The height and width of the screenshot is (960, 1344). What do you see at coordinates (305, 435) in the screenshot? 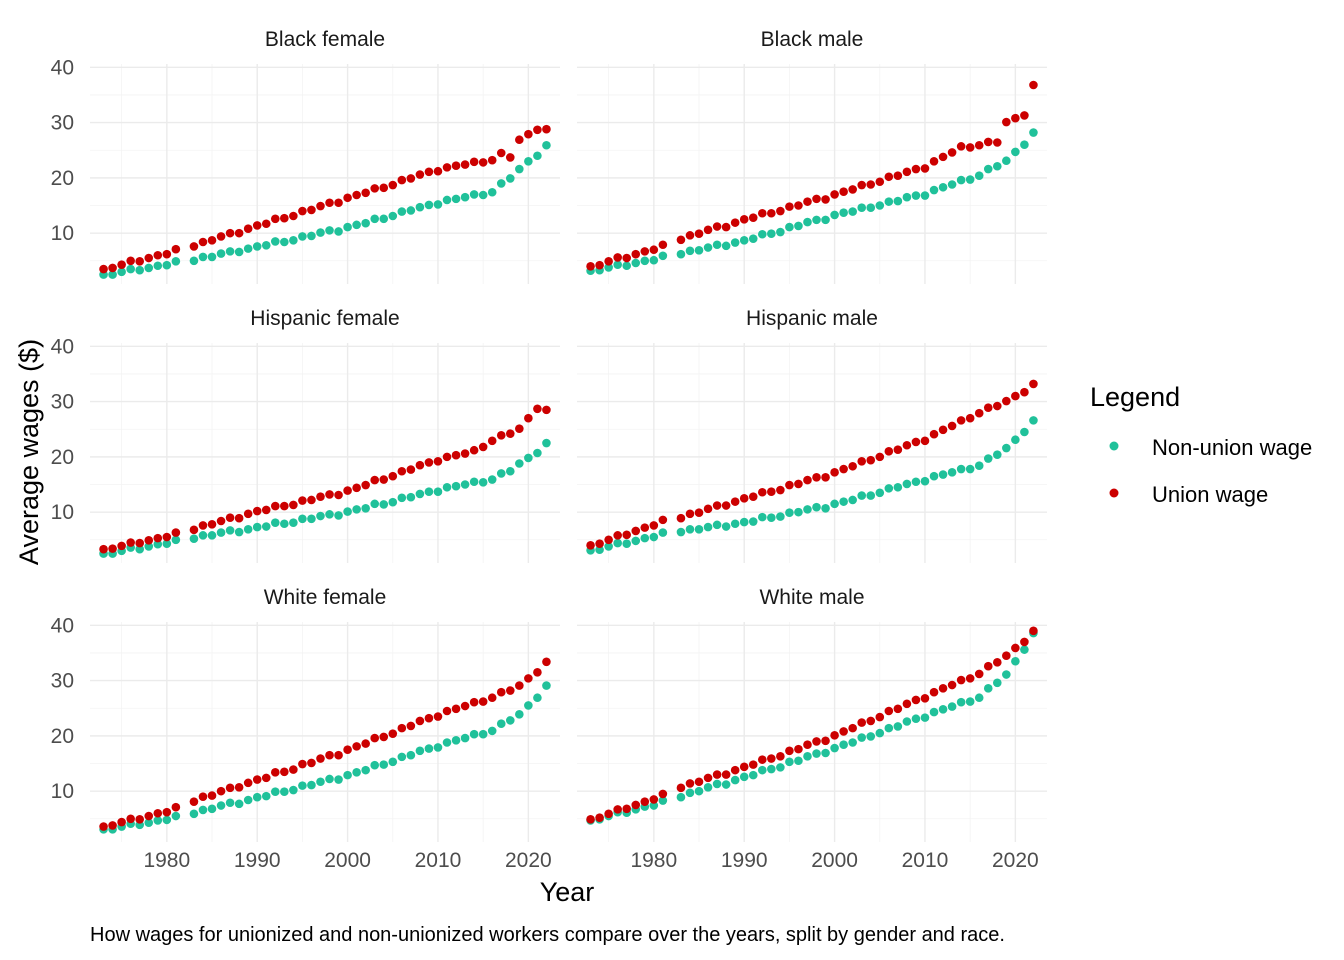
I see `facet-hispanic-female: Hispanic female 10 20 30 40` at bounding box center [305, 435].